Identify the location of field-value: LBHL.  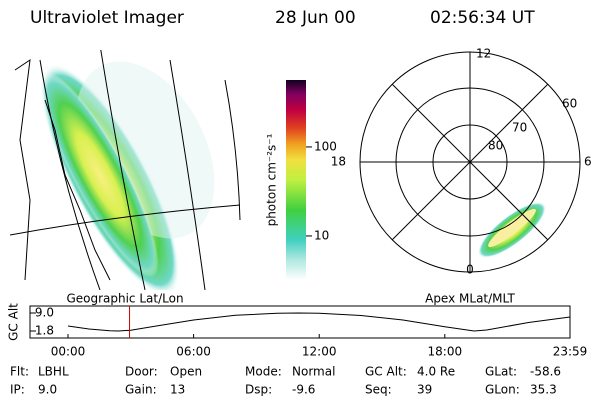
(53, 372).